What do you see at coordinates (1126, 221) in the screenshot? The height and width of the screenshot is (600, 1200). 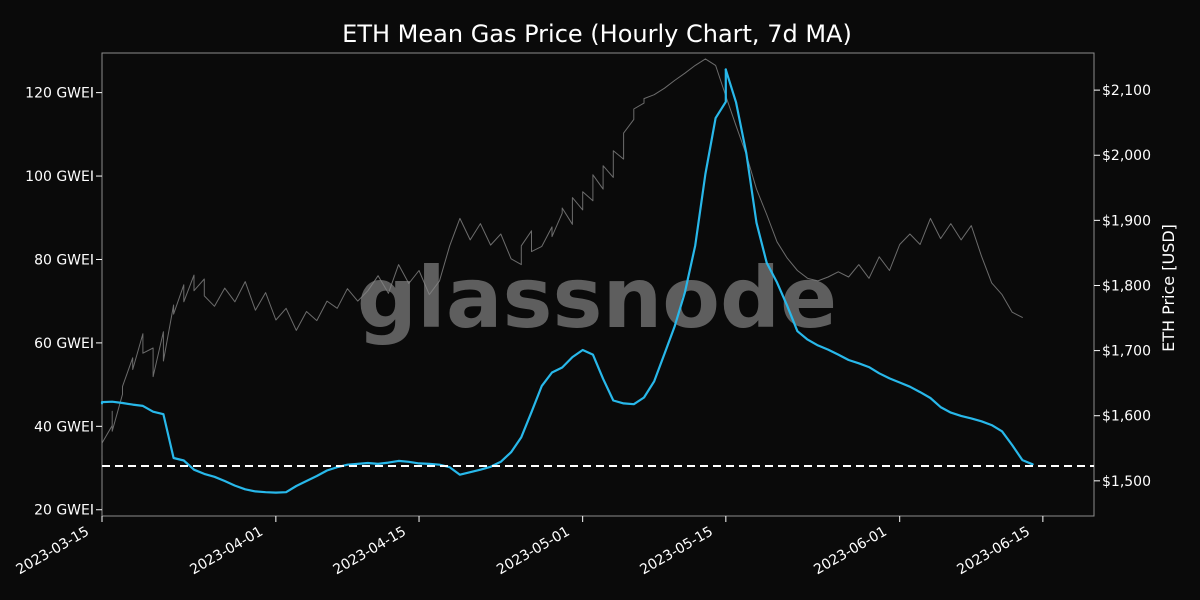 I see `right-axis-tick-label: $1,900` at bounding box center [1126, 221].